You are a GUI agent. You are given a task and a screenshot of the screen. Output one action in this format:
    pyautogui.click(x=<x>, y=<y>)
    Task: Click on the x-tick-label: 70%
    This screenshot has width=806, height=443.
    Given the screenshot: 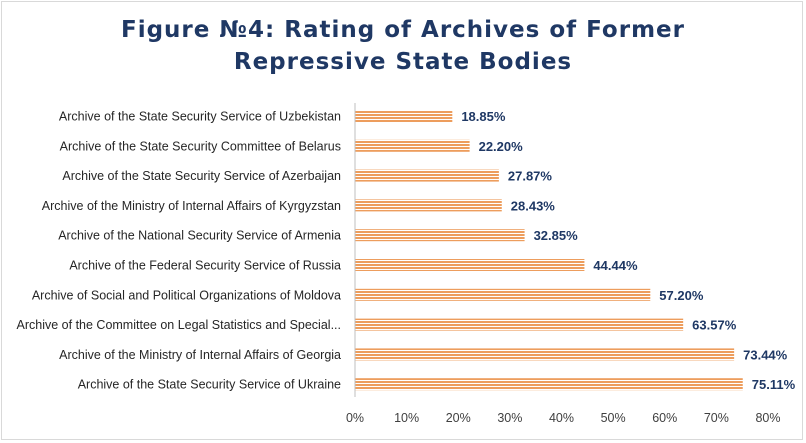 What is the action you would take?
    pyautogui.click(x=716, y=418)
    